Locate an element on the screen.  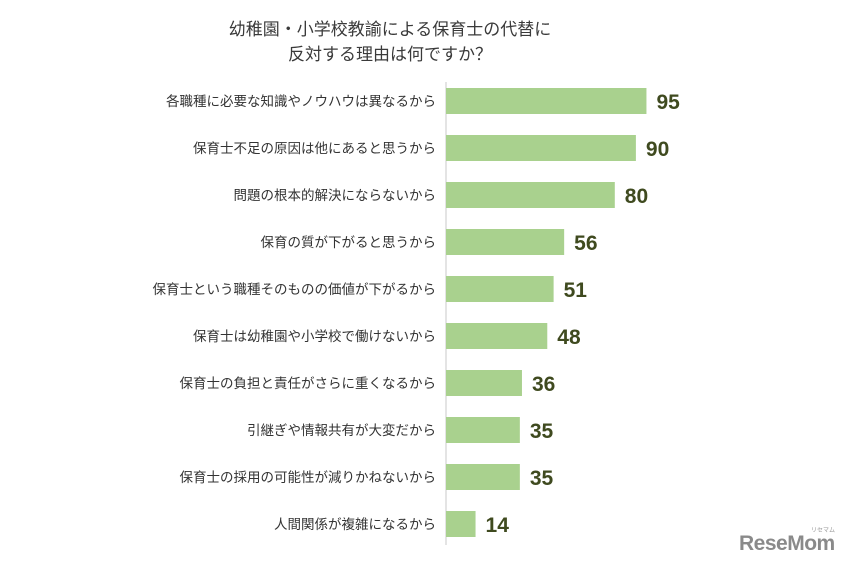
value-label: 36 is located at coordinates (543, 384).